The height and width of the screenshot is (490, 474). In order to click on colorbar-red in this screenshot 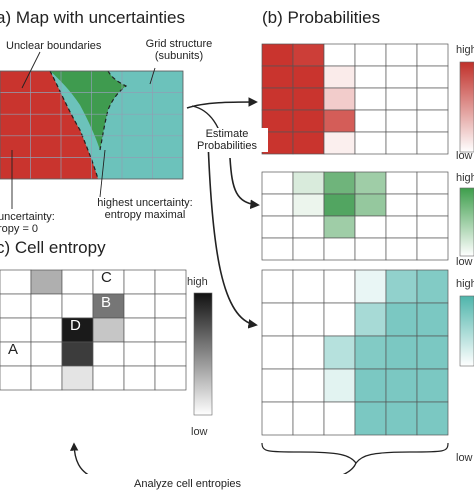, I will do `click(466, 107)`.